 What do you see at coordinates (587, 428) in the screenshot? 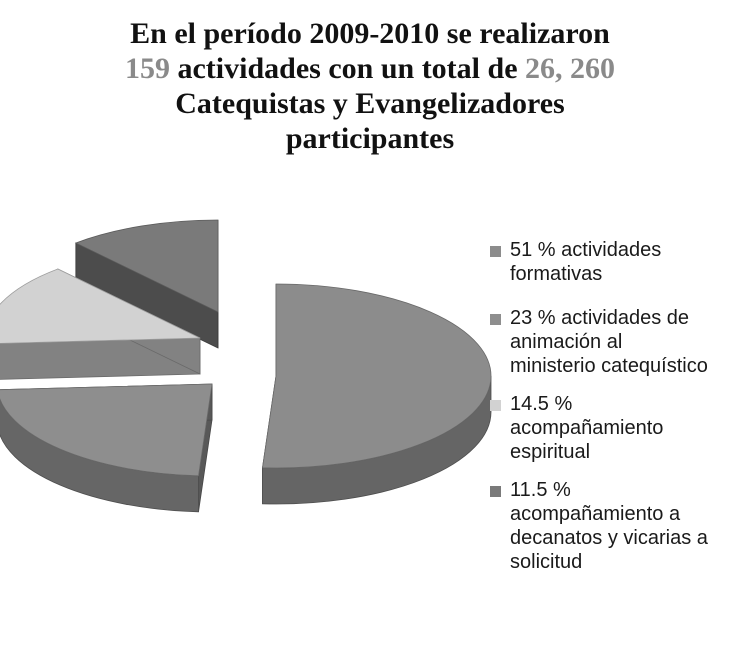
I see `legend-label-line: acompañamiento` at bounding box center [587, 428].